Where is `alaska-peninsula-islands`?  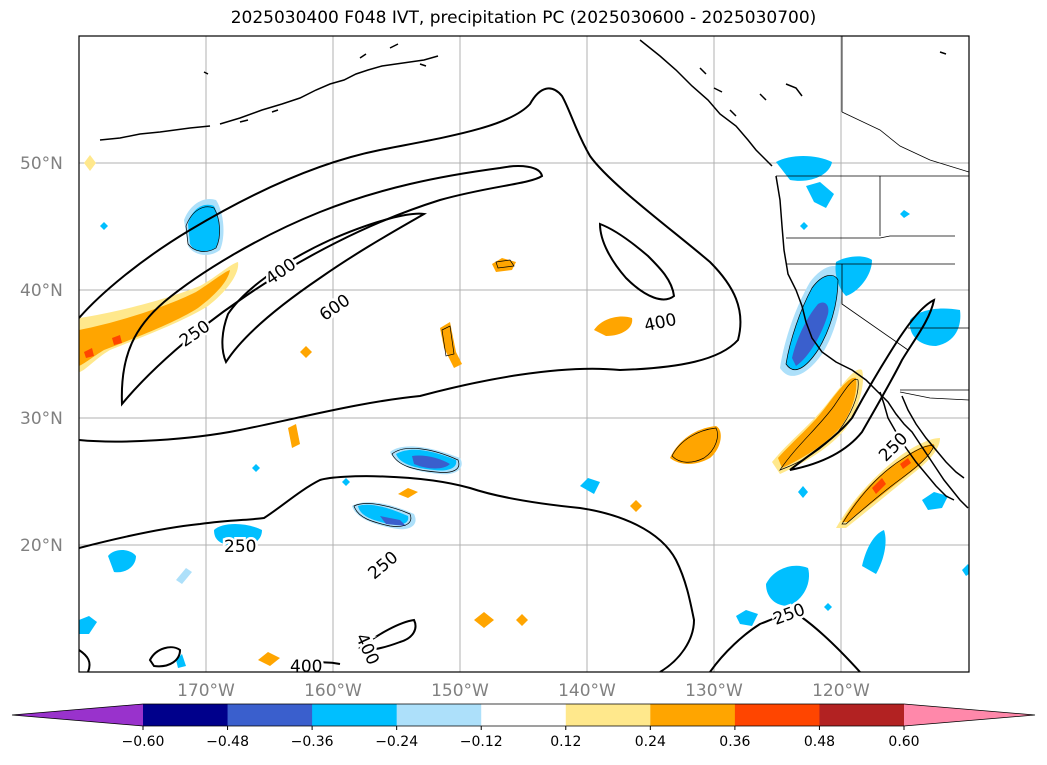
alaska-peninsula-islands is located at coordinates (315, 83).